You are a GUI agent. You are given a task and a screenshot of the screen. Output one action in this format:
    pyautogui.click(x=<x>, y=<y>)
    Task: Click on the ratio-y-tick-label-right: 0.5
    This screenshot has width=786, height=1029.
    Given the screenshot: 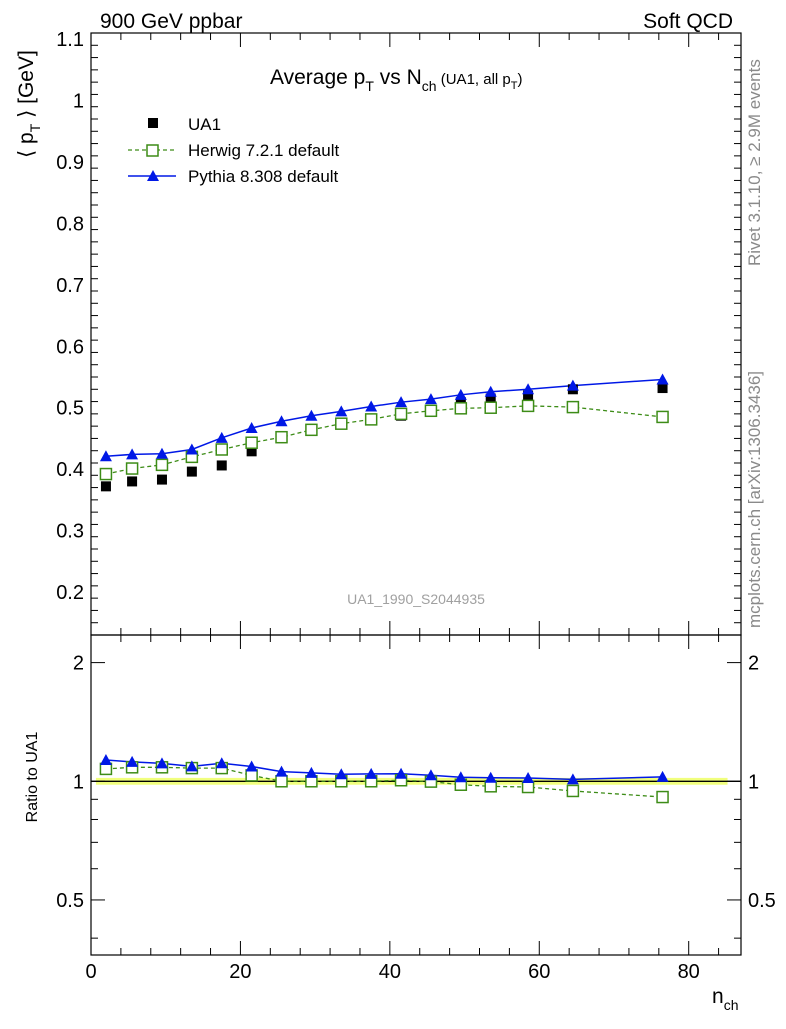 What is the action you would take?
    pyautogui.click(x=762, y=901)
    